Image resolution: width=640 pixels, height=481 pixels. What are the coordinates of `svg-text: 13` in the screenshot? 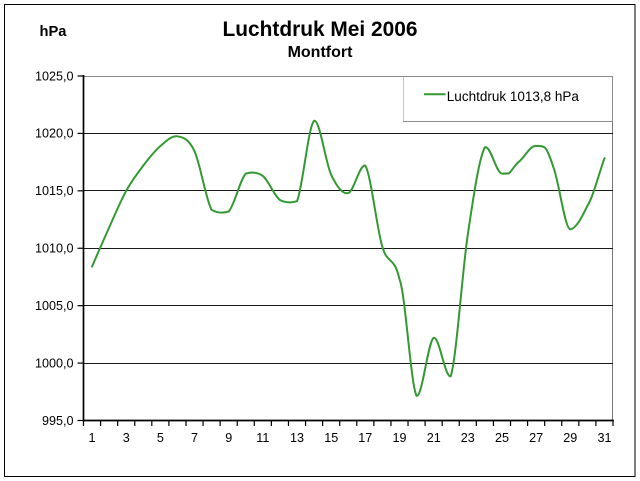 It's located at (297, 438).